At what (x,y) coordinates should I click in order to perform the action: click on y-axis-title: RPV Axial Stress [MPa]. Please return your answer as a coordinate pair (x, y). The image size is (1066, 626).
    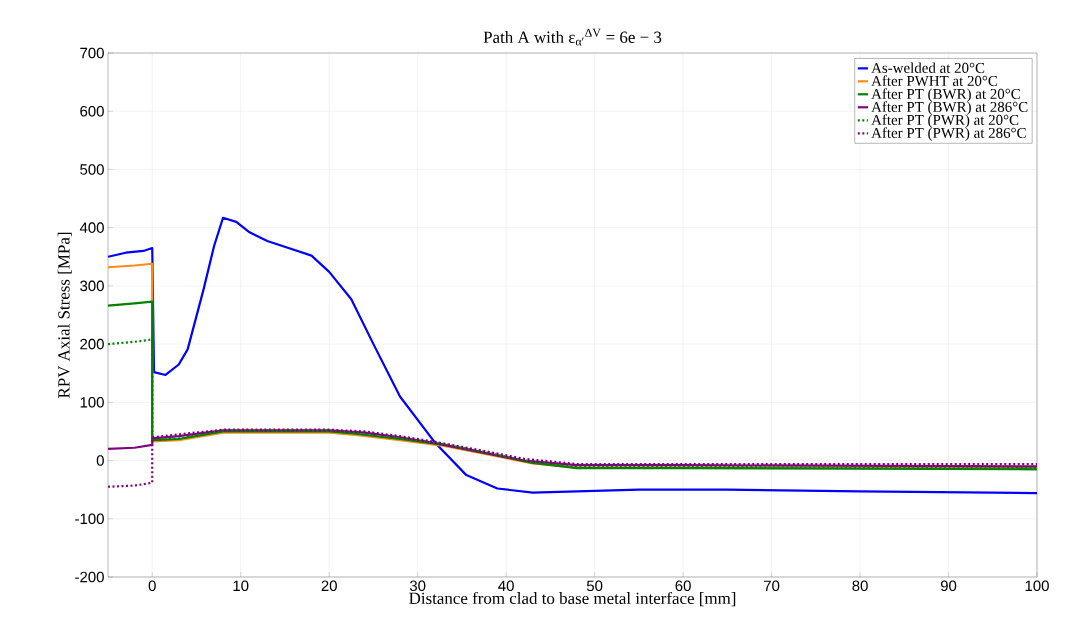
    Looking at the image, I should click on (64, 315).